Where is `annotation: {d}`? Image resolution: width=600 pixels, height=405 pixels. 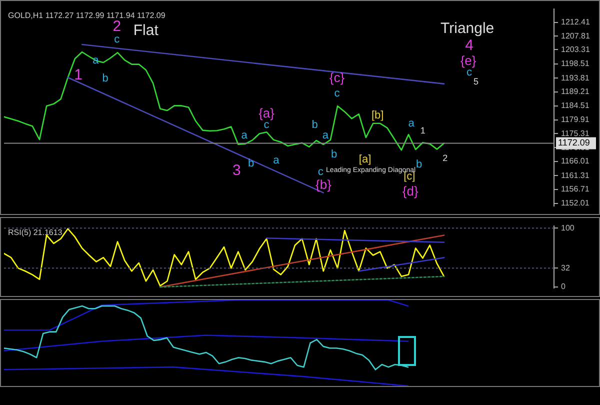
annotation: {d} is located at coordinates (410, 190).